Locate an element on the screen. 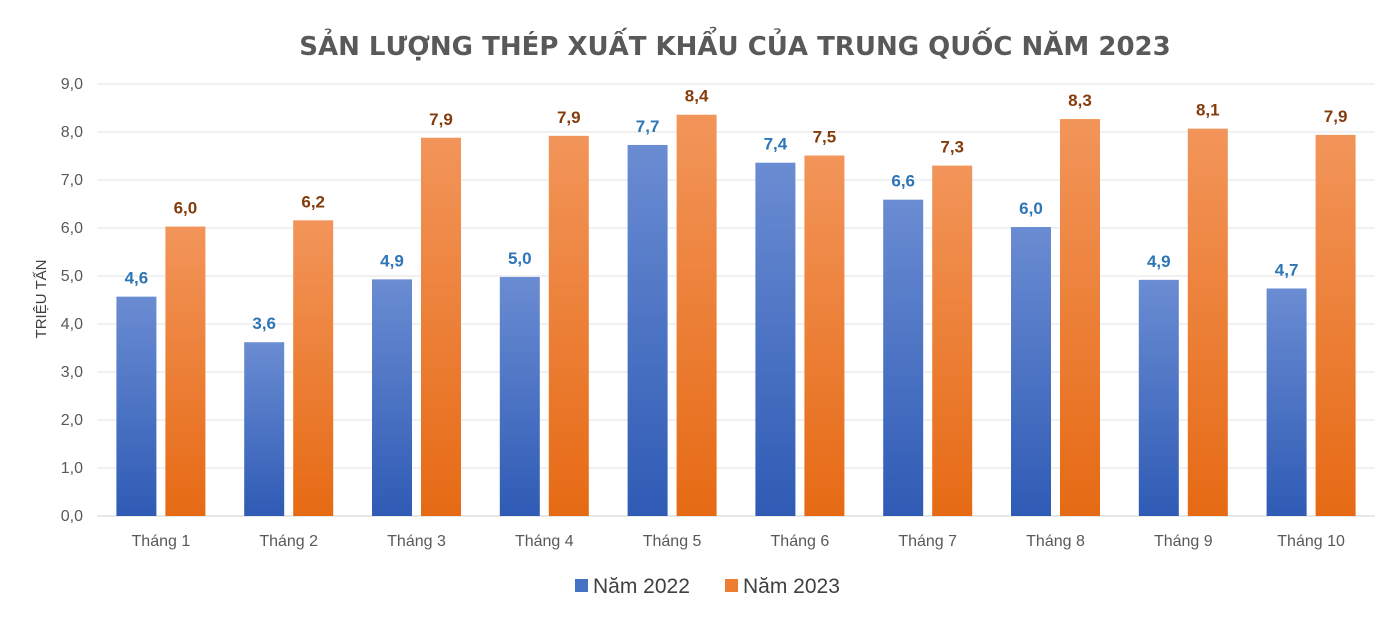  data-label: 8,1 is located at coordinates (1208, 110).